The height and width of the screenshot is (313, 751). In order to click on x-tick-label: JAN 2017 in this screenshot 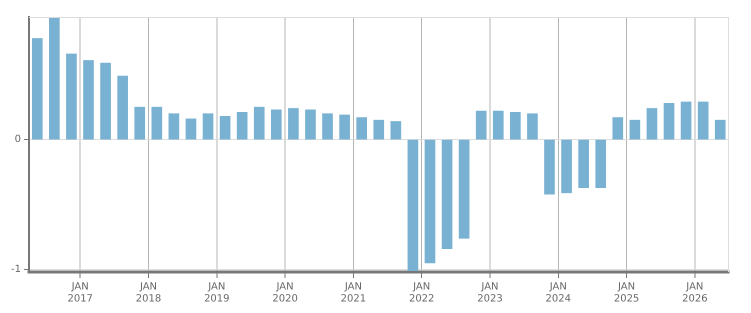, I will do `click(80, 293)`.